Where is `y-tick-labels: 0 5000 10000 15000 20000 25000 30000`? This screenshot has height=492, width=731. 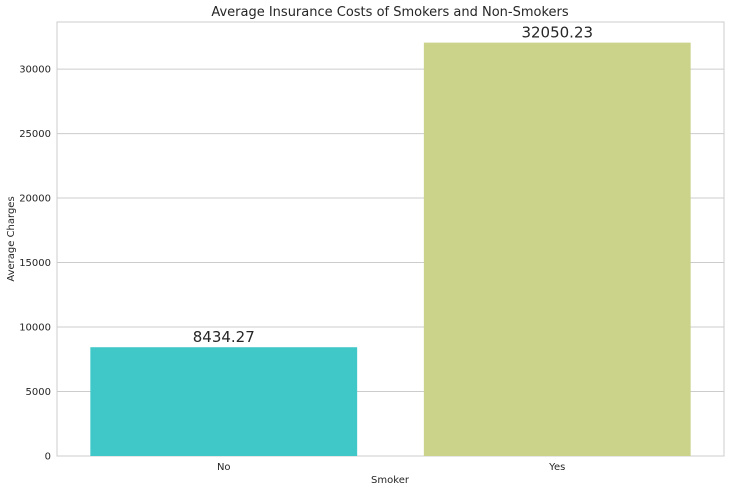
y-tick-labels: 0 5000 10000 15000 20000 25000 30000 is located at coordinates (35, 264).